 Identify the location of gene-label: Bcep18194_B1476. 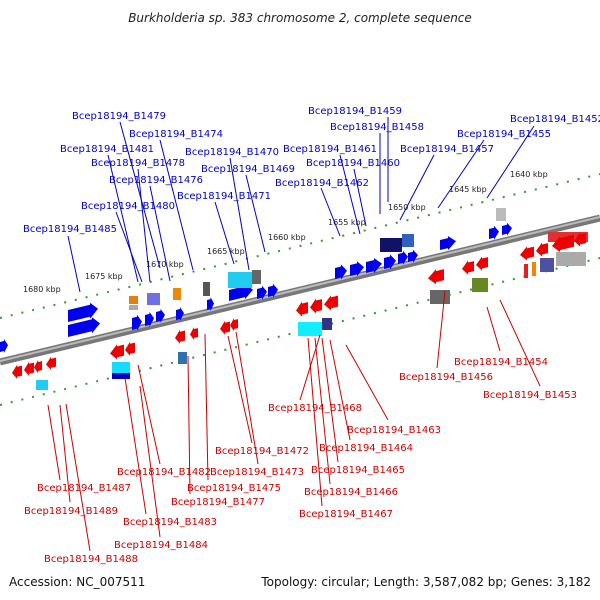
(156, 180).